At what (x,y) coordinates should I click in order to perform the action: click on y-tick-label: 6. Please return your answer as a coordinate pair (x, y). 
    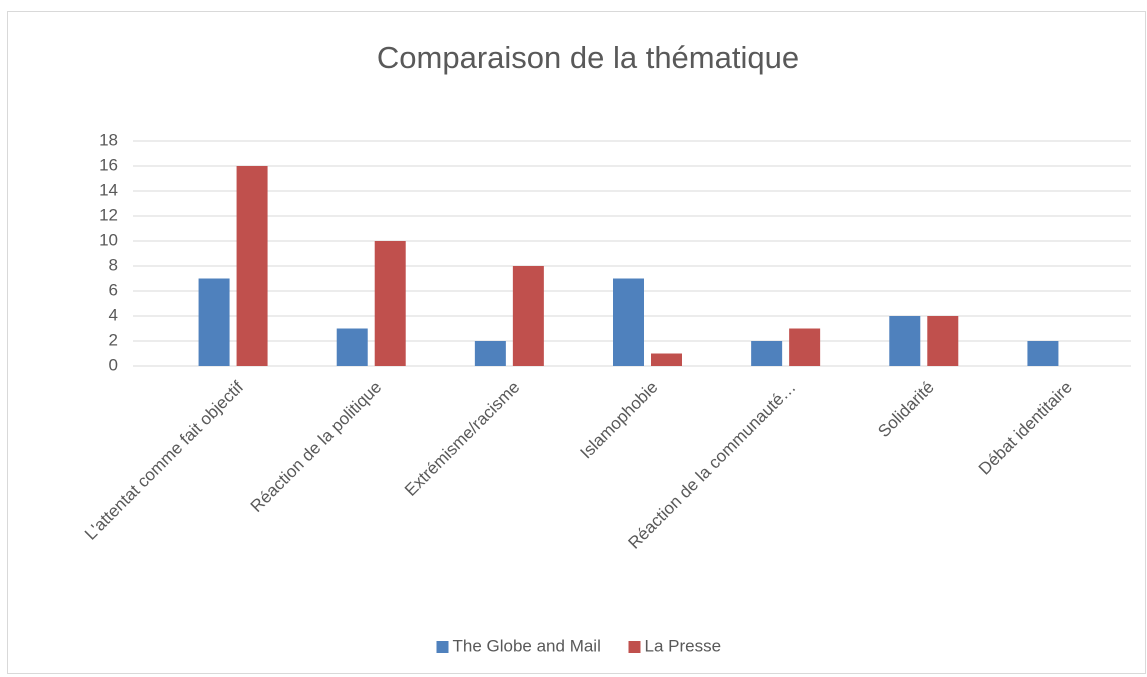
    Looking at the image, I should click on (113, 289).